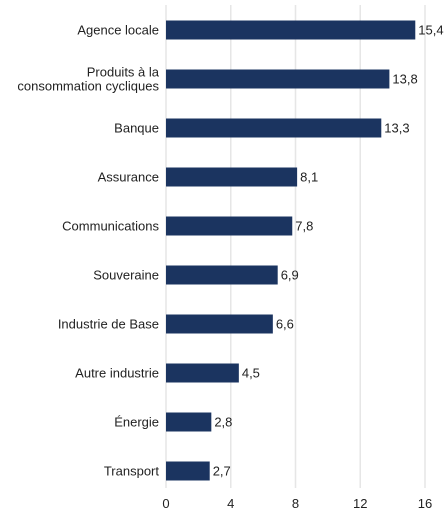 This screenshot has width=444, height=515. What do you see at coordinates (425, 503) in the screenshot?
I see `x-tick-label: 16` at bounding box center [425, 503].